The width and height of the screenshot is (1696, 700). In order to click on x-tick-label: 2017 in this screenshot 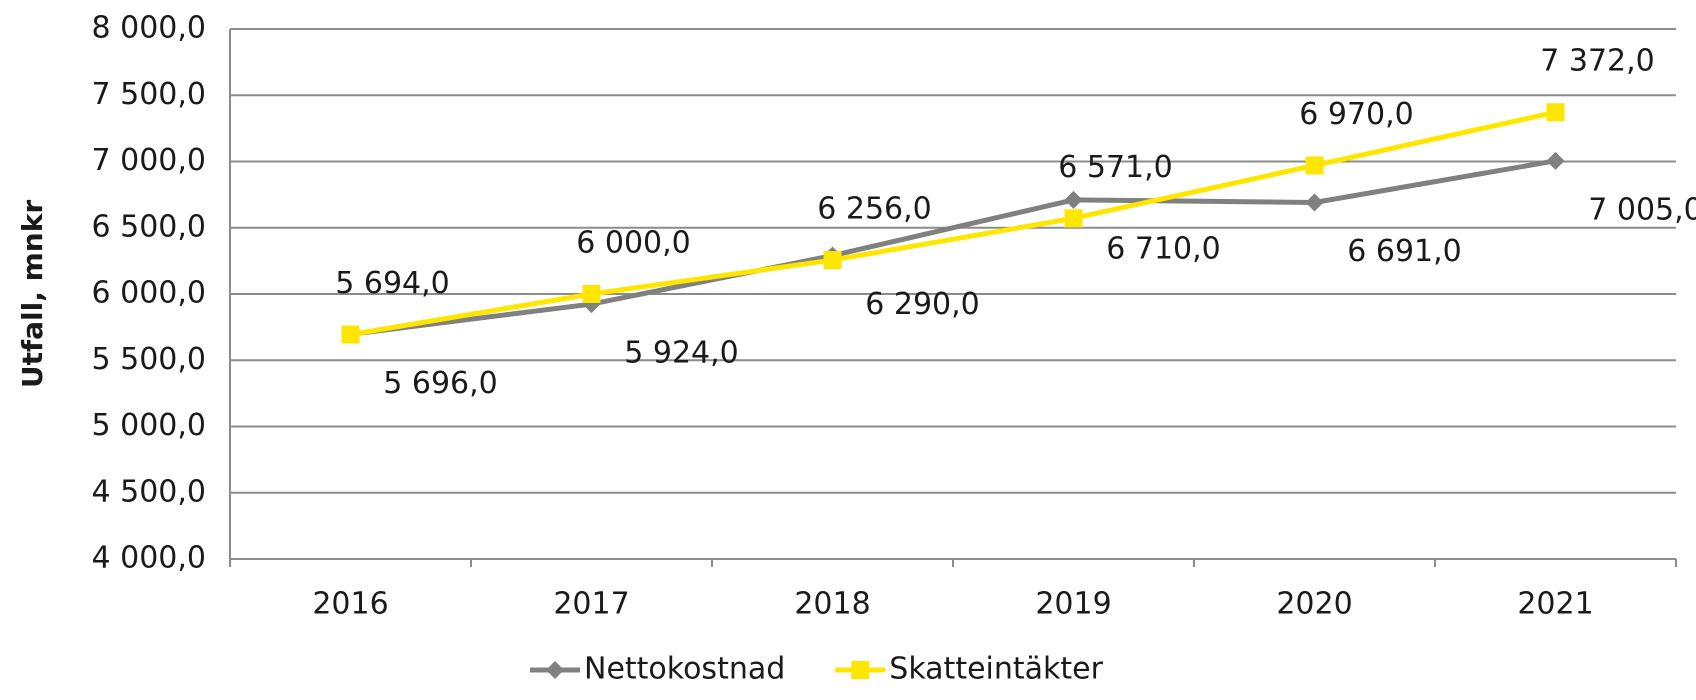, I will do `click(591, 604)`.